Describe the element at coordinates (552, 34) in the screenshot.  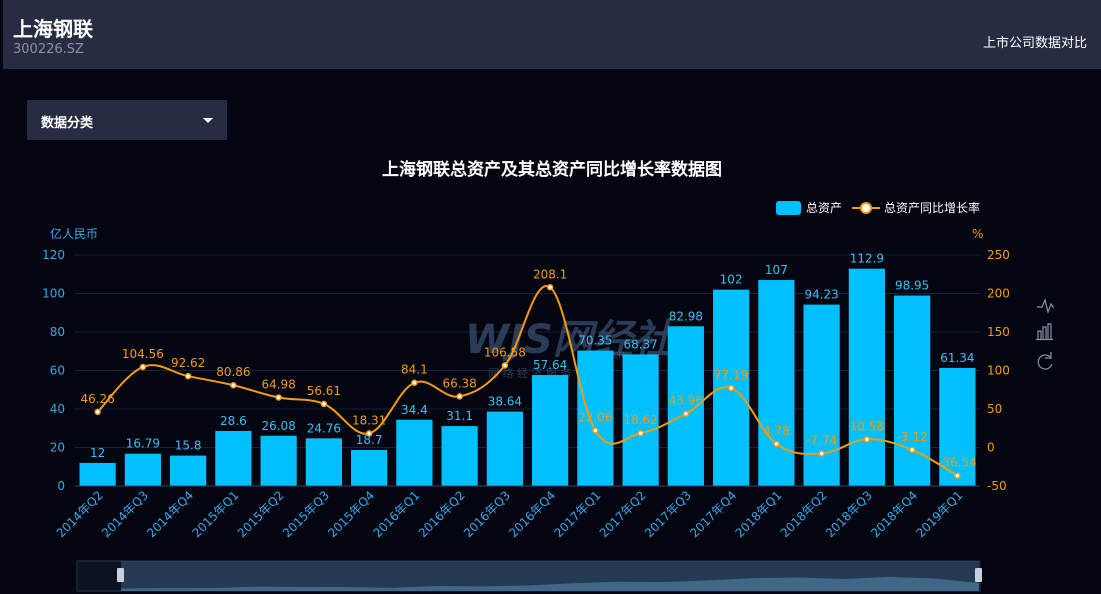
I see `header-bar: 上海钢联 300226.SZ 上市公司数据对比` at that location.